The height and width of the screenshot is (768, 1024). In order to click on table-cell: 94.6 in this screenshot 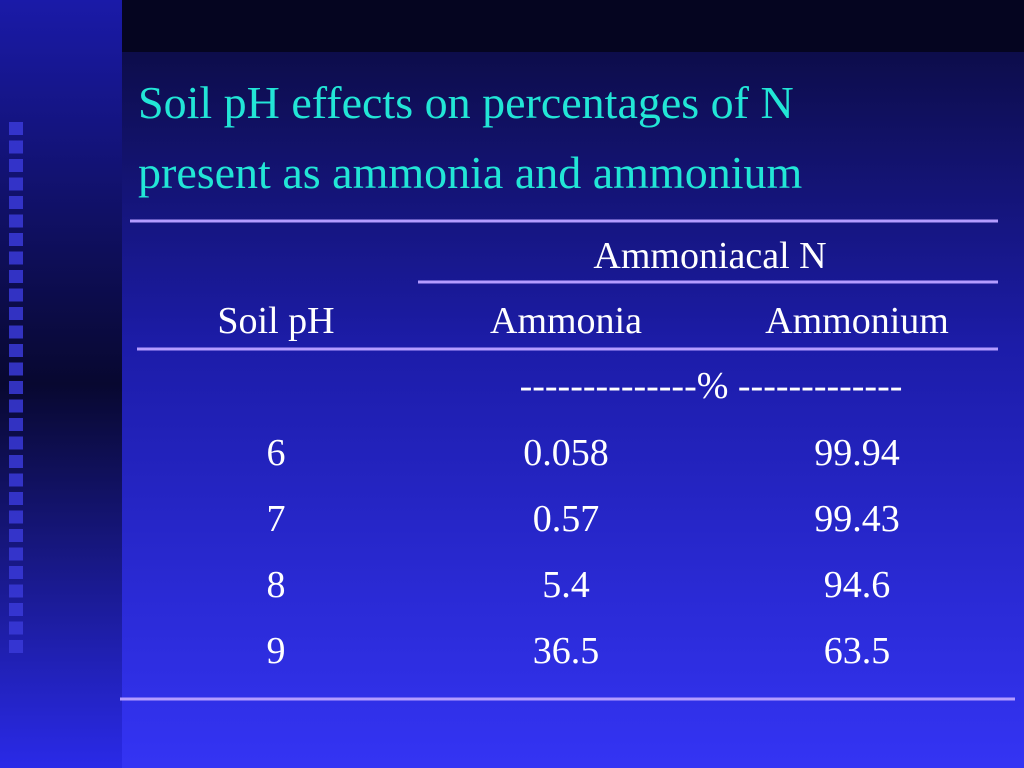, I will do `click(857, 585)`.